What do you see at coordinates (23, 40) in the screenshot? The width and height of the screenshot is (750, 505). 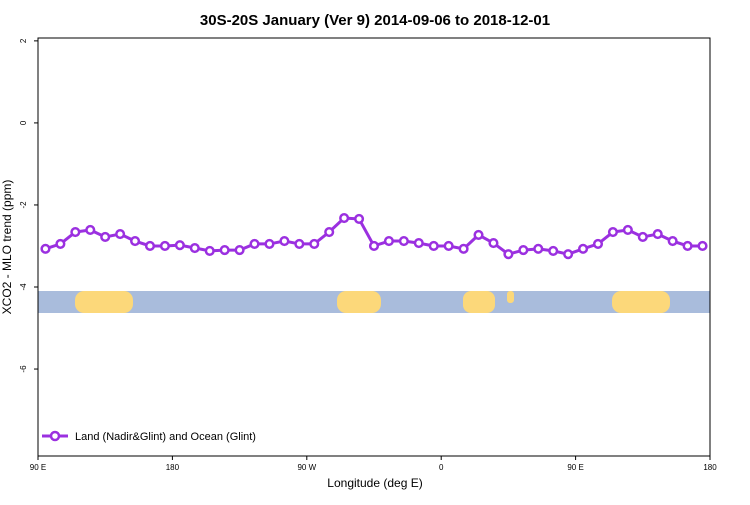 I see `y-tick-label: 2` at bounding box center [23, 40].